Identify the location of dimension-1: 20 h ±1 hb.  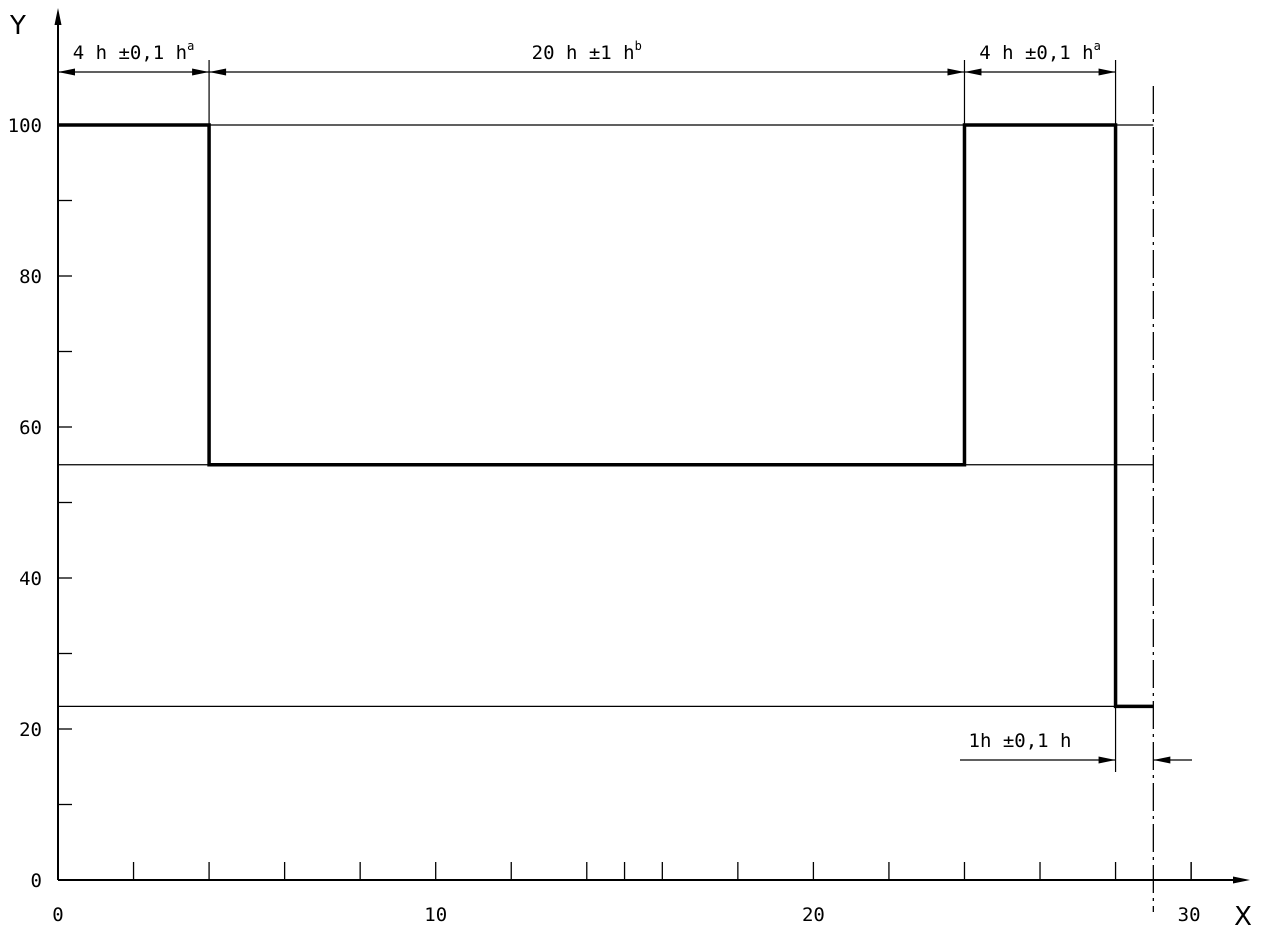
(587, 57).